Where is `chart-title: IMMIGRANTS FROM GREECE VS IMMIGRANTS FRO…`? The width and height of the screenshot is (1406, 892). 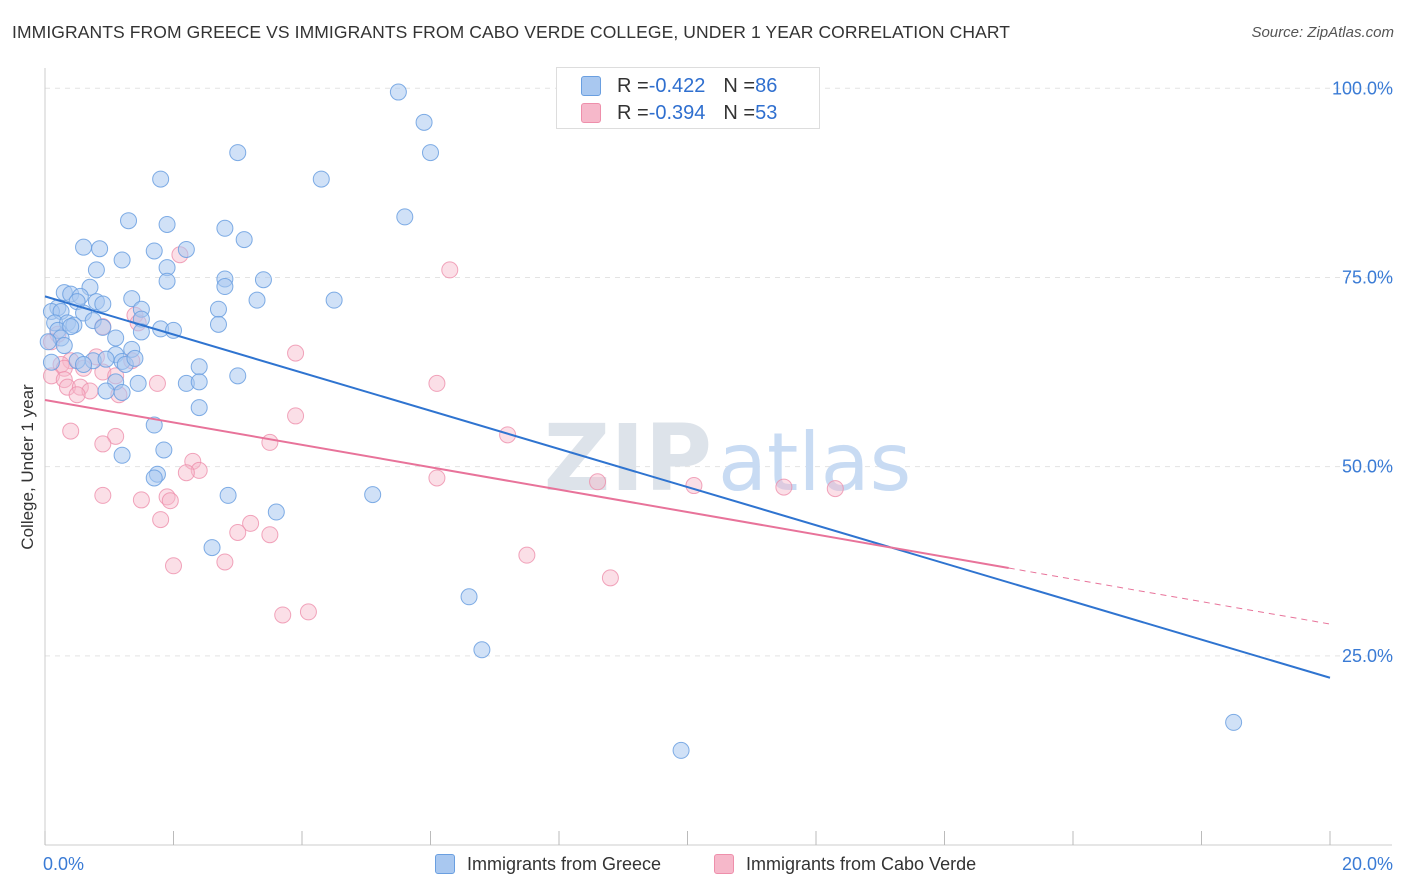
chart-title: IMMIGRANTS FROM GREECE VS IMMIGRANTS FRO… is located at coordinates (511, 32).